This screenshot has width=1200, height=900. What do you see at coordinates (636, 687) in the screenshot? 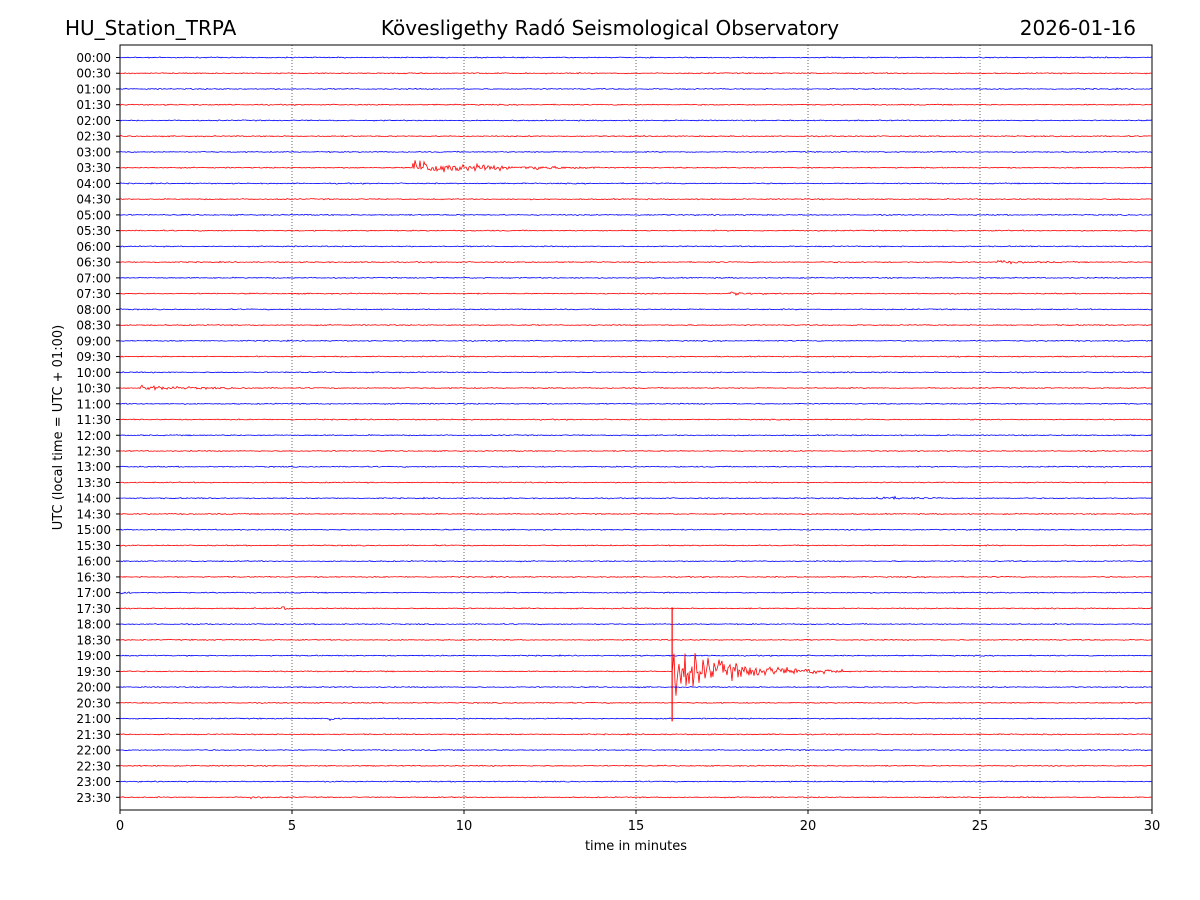
I see `trace-2000` at bounding box center [636, 687].